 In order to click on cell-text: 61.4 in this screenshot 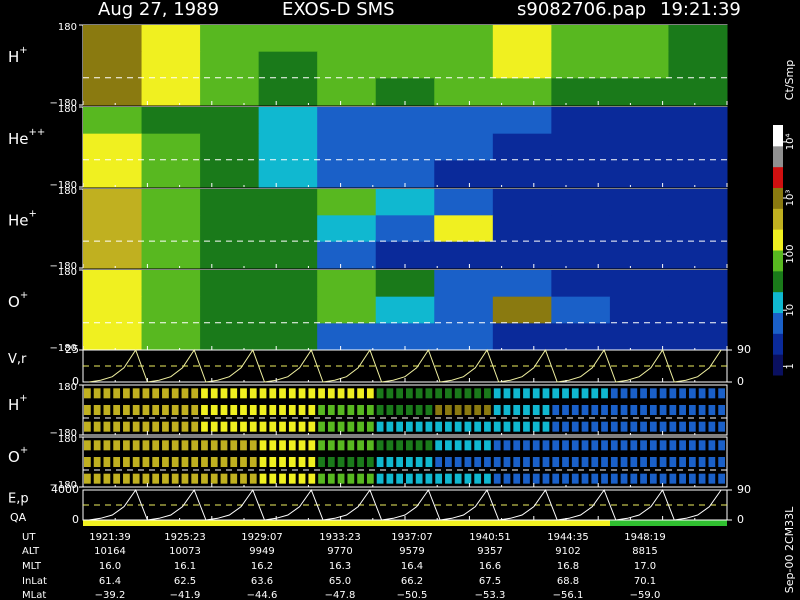, I will do `click(110, 581)`.